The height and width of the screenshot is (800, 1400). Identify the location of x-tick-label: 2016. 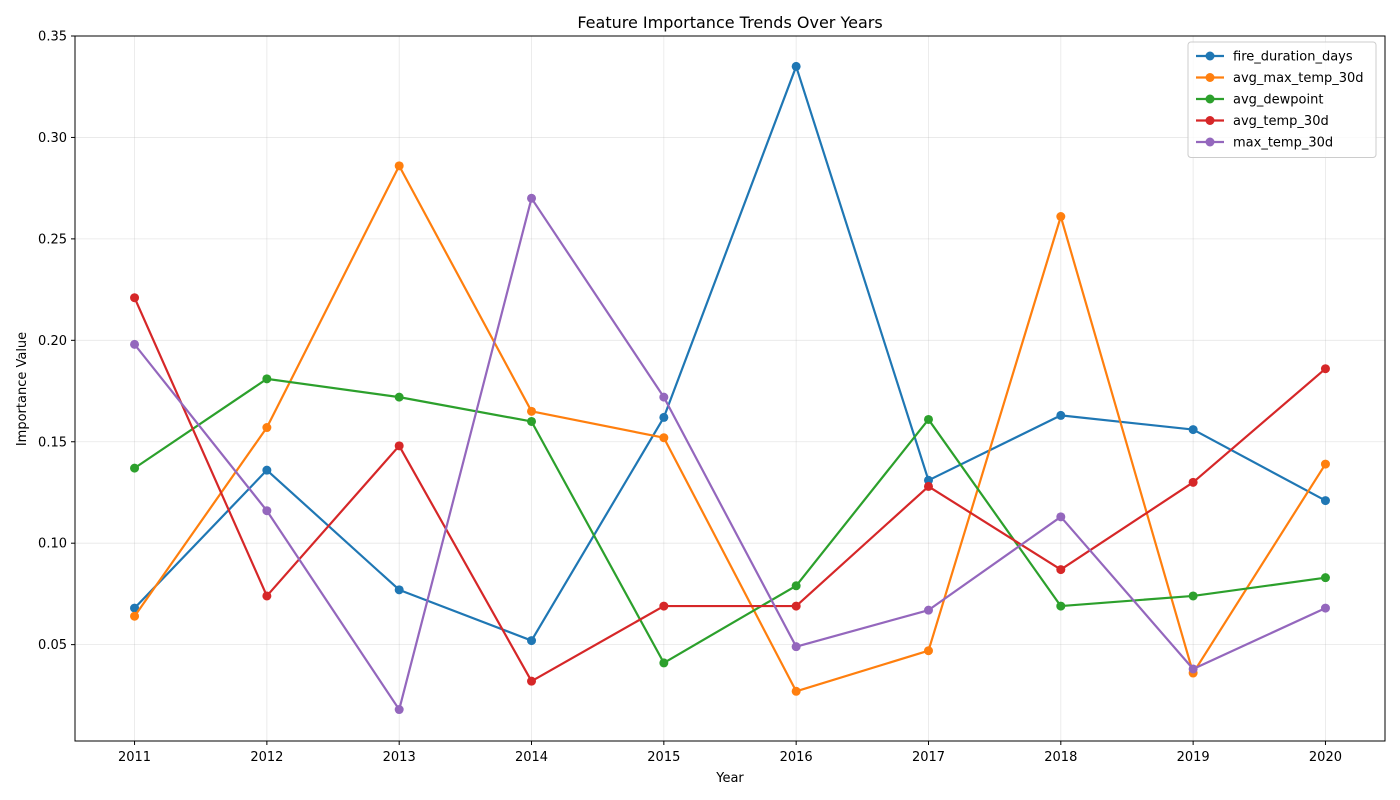
(796, 757).